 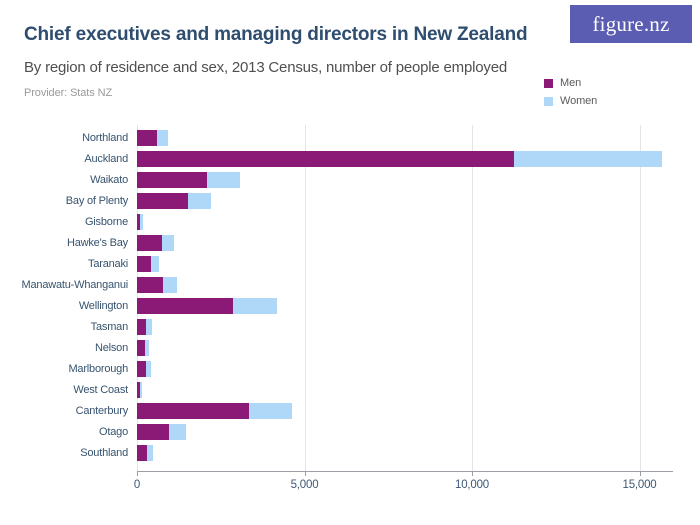 I want to click on x-axis-tick-label: 0, so click(x=137, y=485).